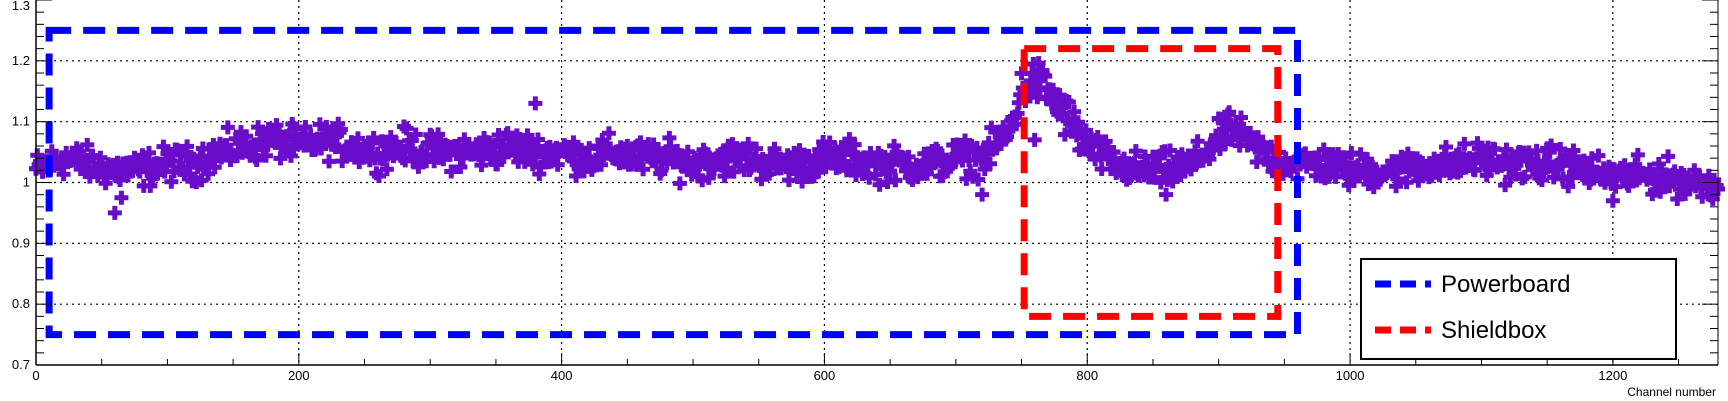  I want to click on x-tick-label: 0, so click(35, 375).